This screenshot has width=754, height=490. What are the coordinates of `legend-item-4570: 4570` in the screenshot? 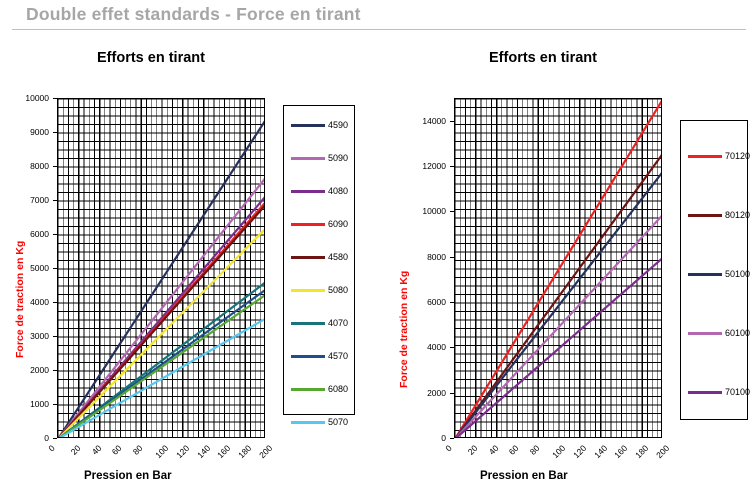 It's located at (319, 356).